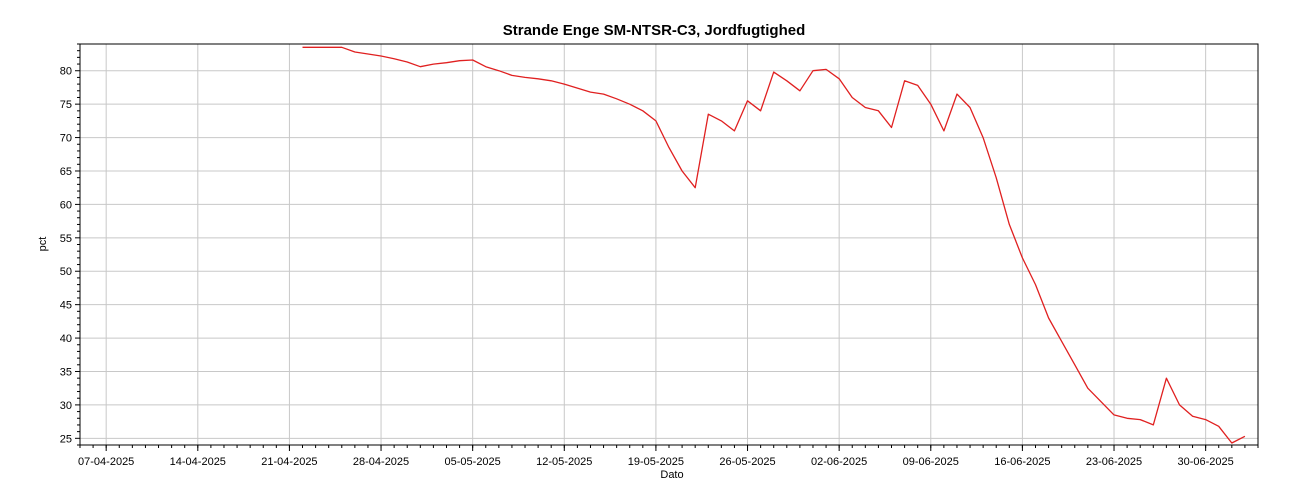  Describe the element at coordinates (66, 372) in the screenshot. I see `y-tick-label: 35` at that location.